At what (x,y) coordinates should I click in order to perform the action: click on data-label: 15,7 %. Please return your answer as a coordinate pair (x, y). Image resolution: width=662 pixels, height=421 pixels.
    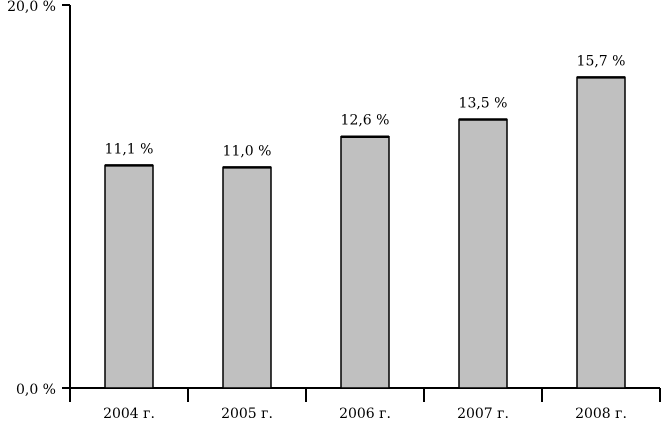
    Looking at the image, I should click on (601, 61).